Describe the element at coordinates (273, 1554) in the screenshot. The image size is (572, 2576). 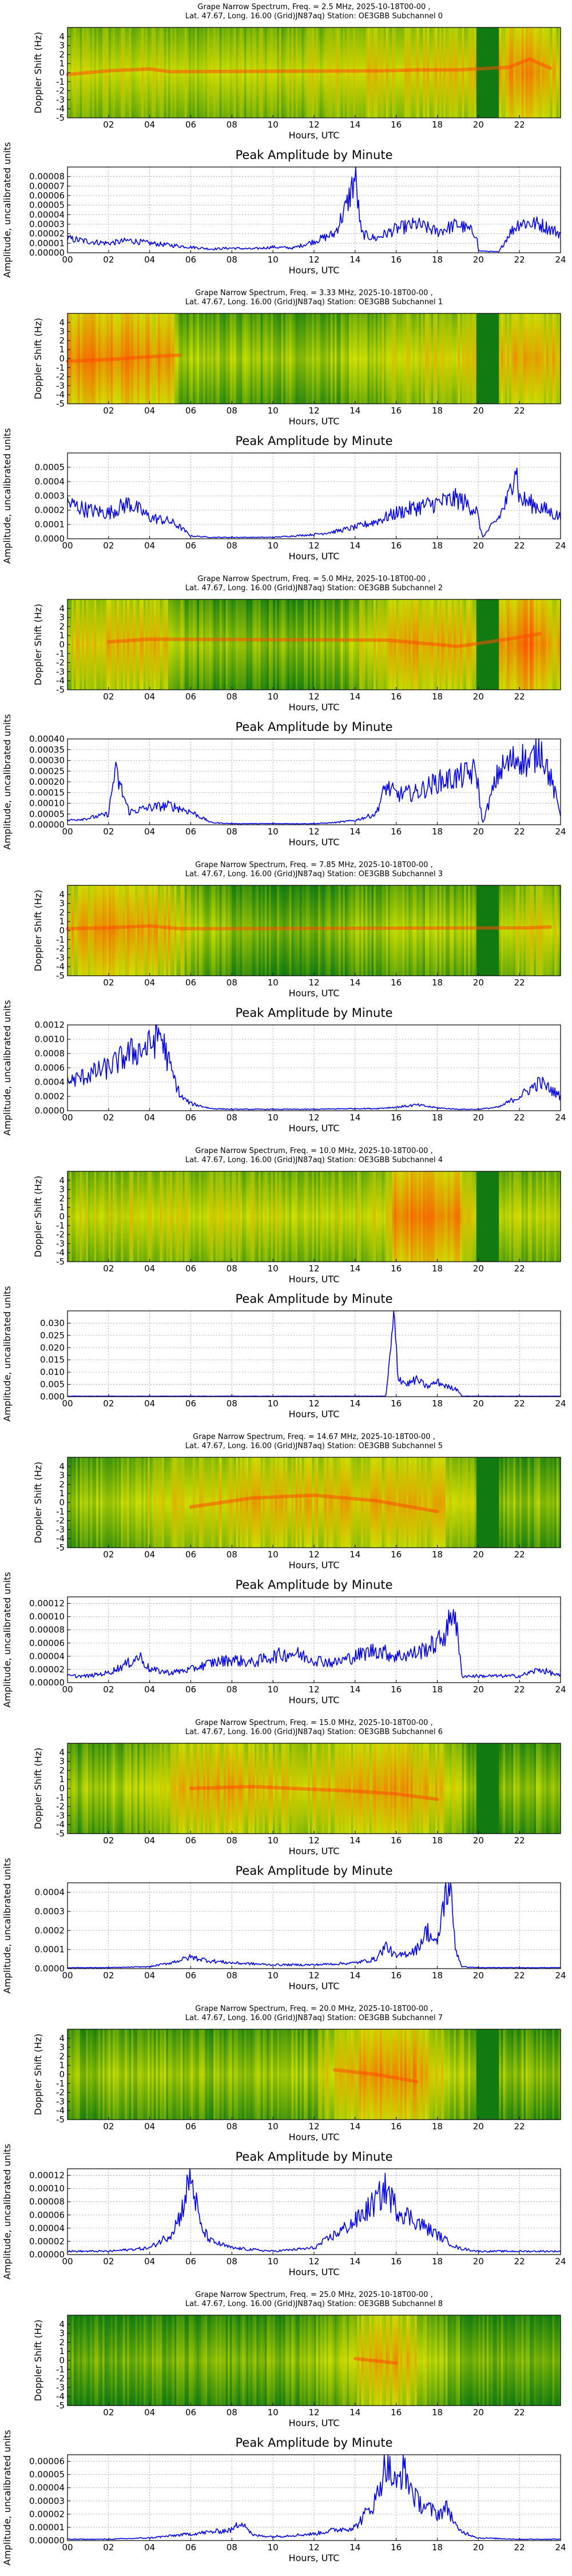
I see `x-tick-label: 10` at that location.